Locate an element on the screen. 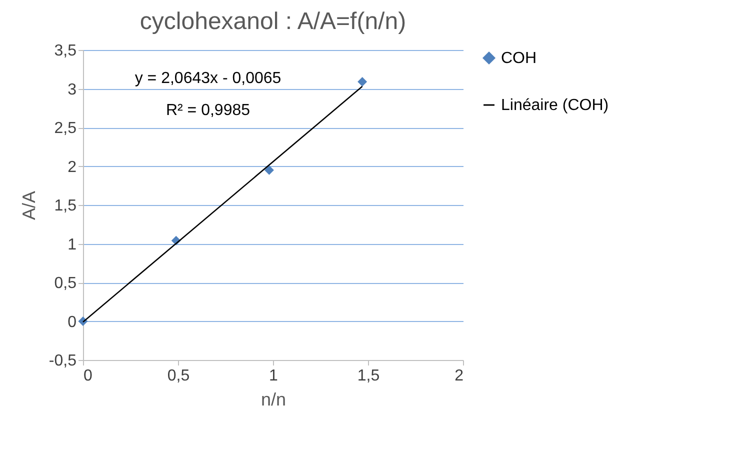 This screenshot has width=748, height=449. annotation: y = 2,0643x - 0,0065 is located at coordinates (208, 78).